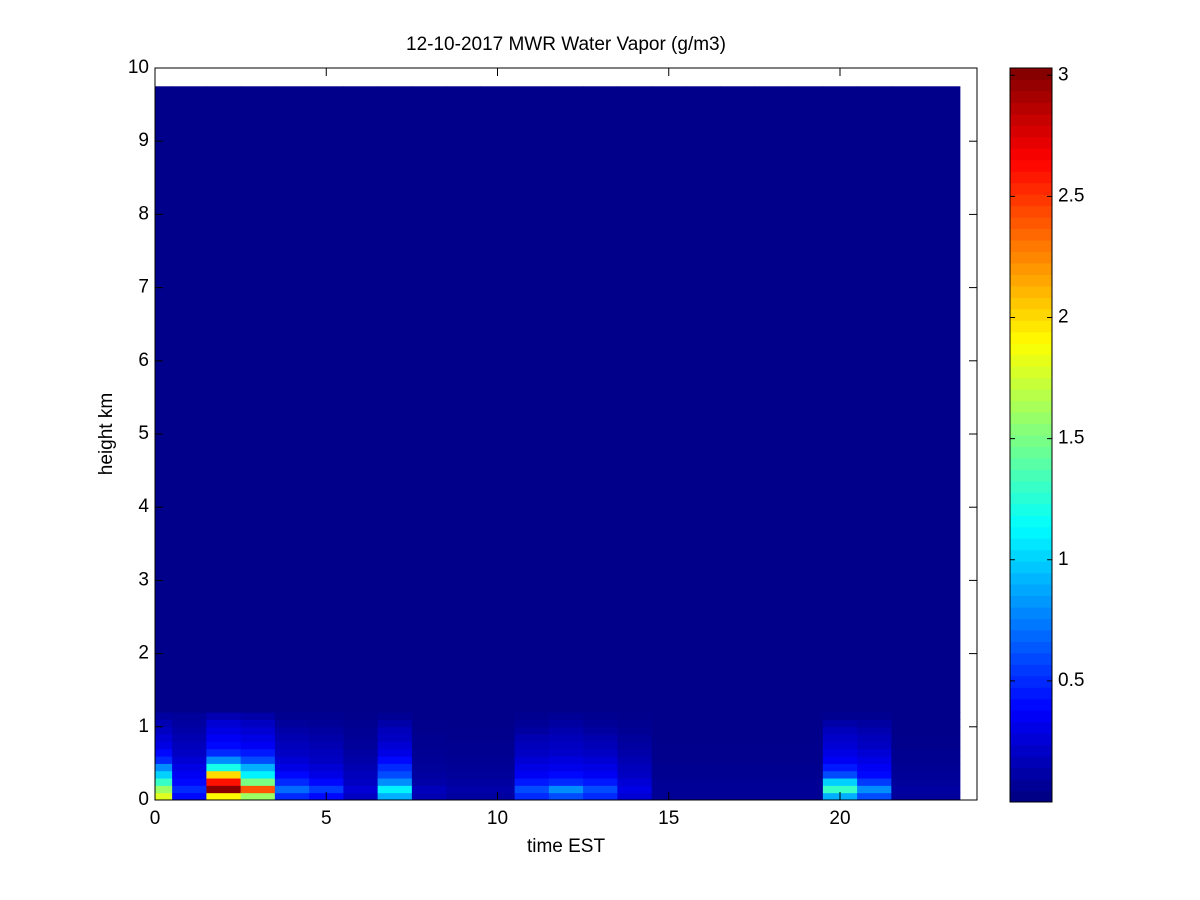 Image resolution: width=1200 pixels, height=900 pixels. I want to click on y-tick-label: 5, so click(143, 433).